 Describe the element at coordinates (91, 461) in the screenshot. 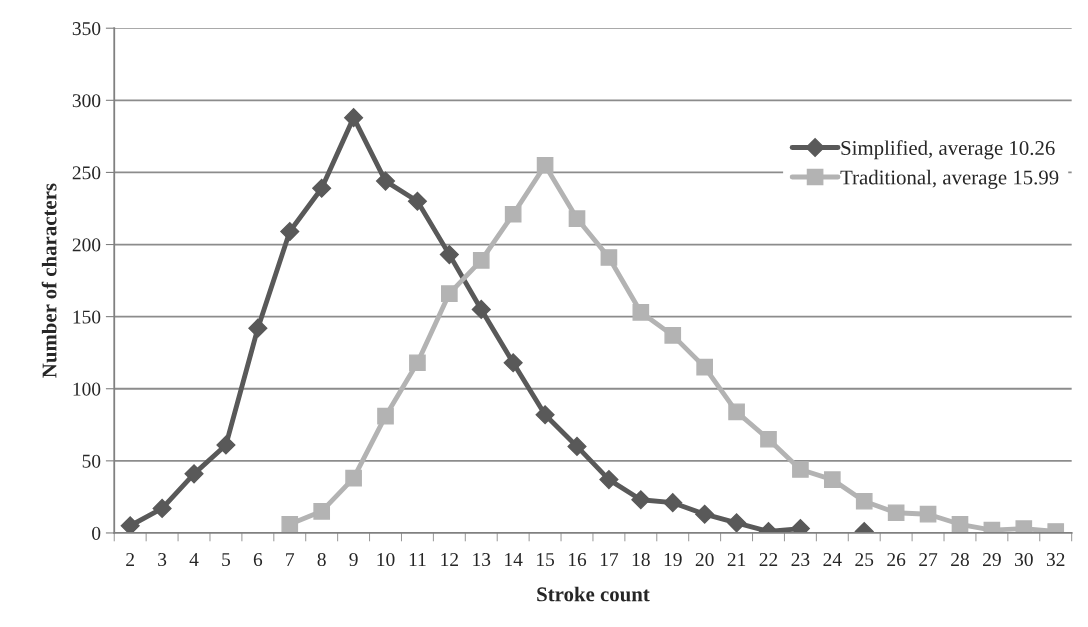

I see `y-tick-label: 50` at that location.